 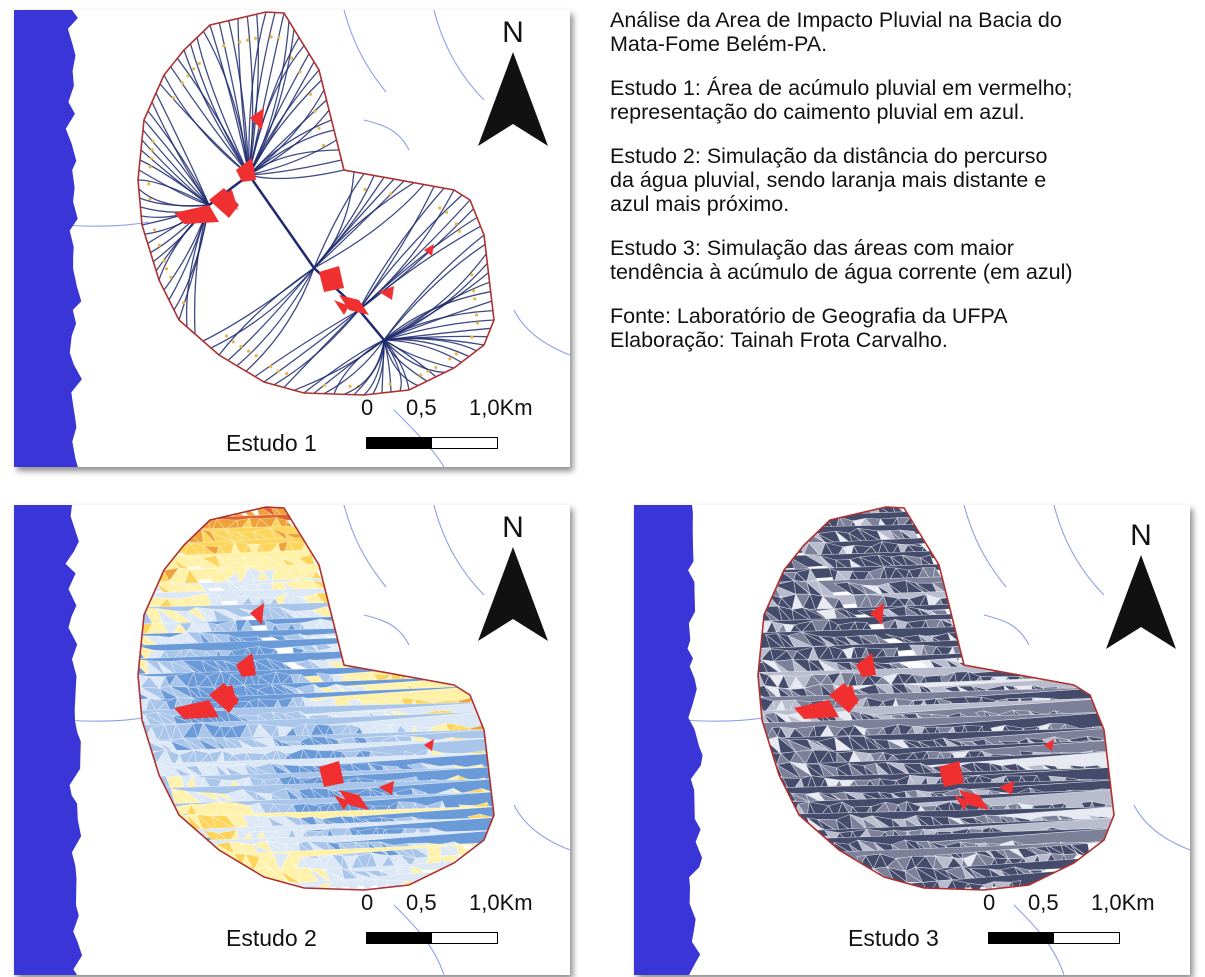 I want to click on north-arrow: N, so click(x=1141, y=586).